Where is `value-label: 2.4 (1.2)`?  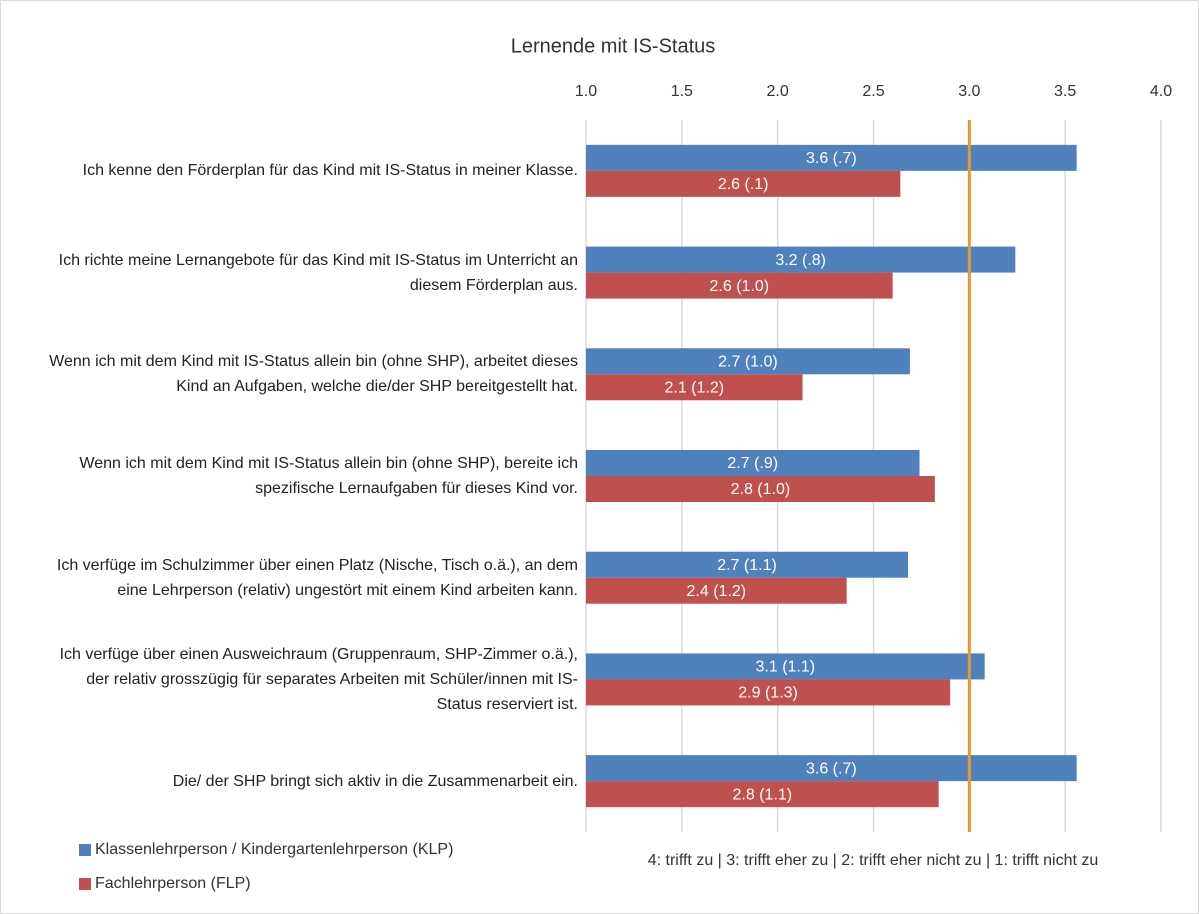 value-label: 2.4 (1.2) is located at coordinates (717, 591).